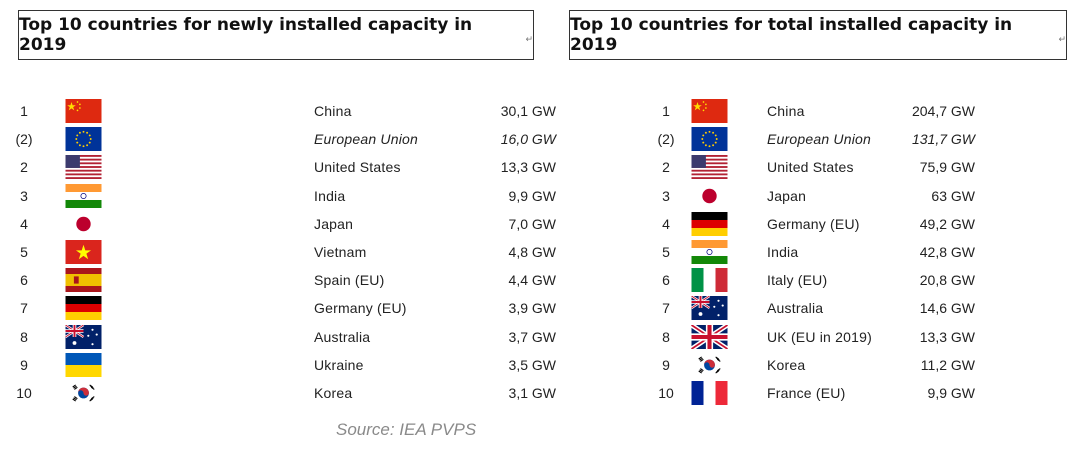  I want to click on capacity-value: 4,4 GW, so click(532, 280).